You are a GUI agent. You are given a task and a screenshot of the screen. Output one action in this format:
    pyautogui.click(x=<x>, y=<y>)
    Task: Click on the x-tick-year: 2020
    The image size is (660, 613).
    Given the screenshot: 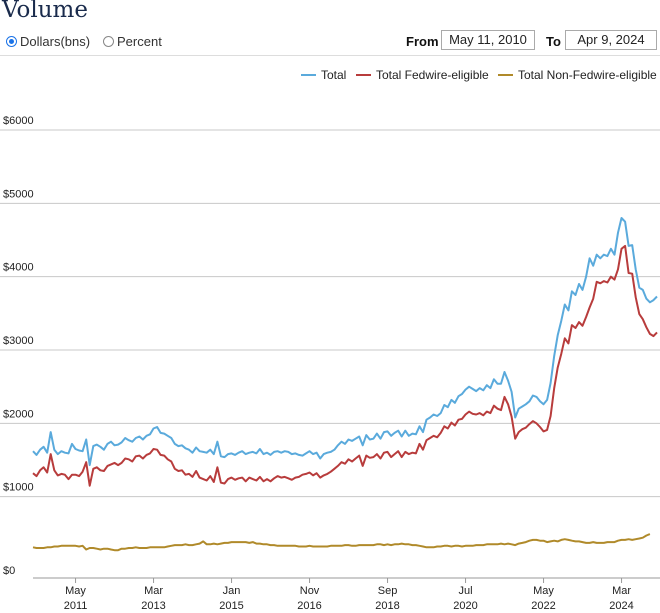 What is the action you would take?
    pyautogui.click(x=465, y=606)
    